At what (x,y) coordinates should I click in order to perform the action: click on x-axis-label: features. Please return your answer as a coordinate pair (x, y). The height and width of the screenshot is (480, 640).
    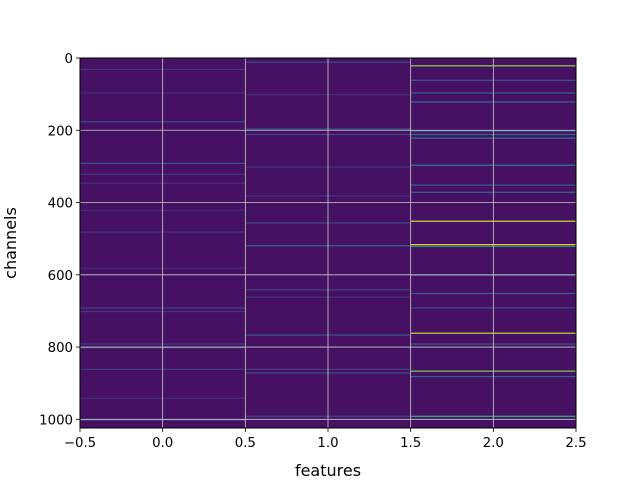
    Looking at the image, I should click on (328, 470).